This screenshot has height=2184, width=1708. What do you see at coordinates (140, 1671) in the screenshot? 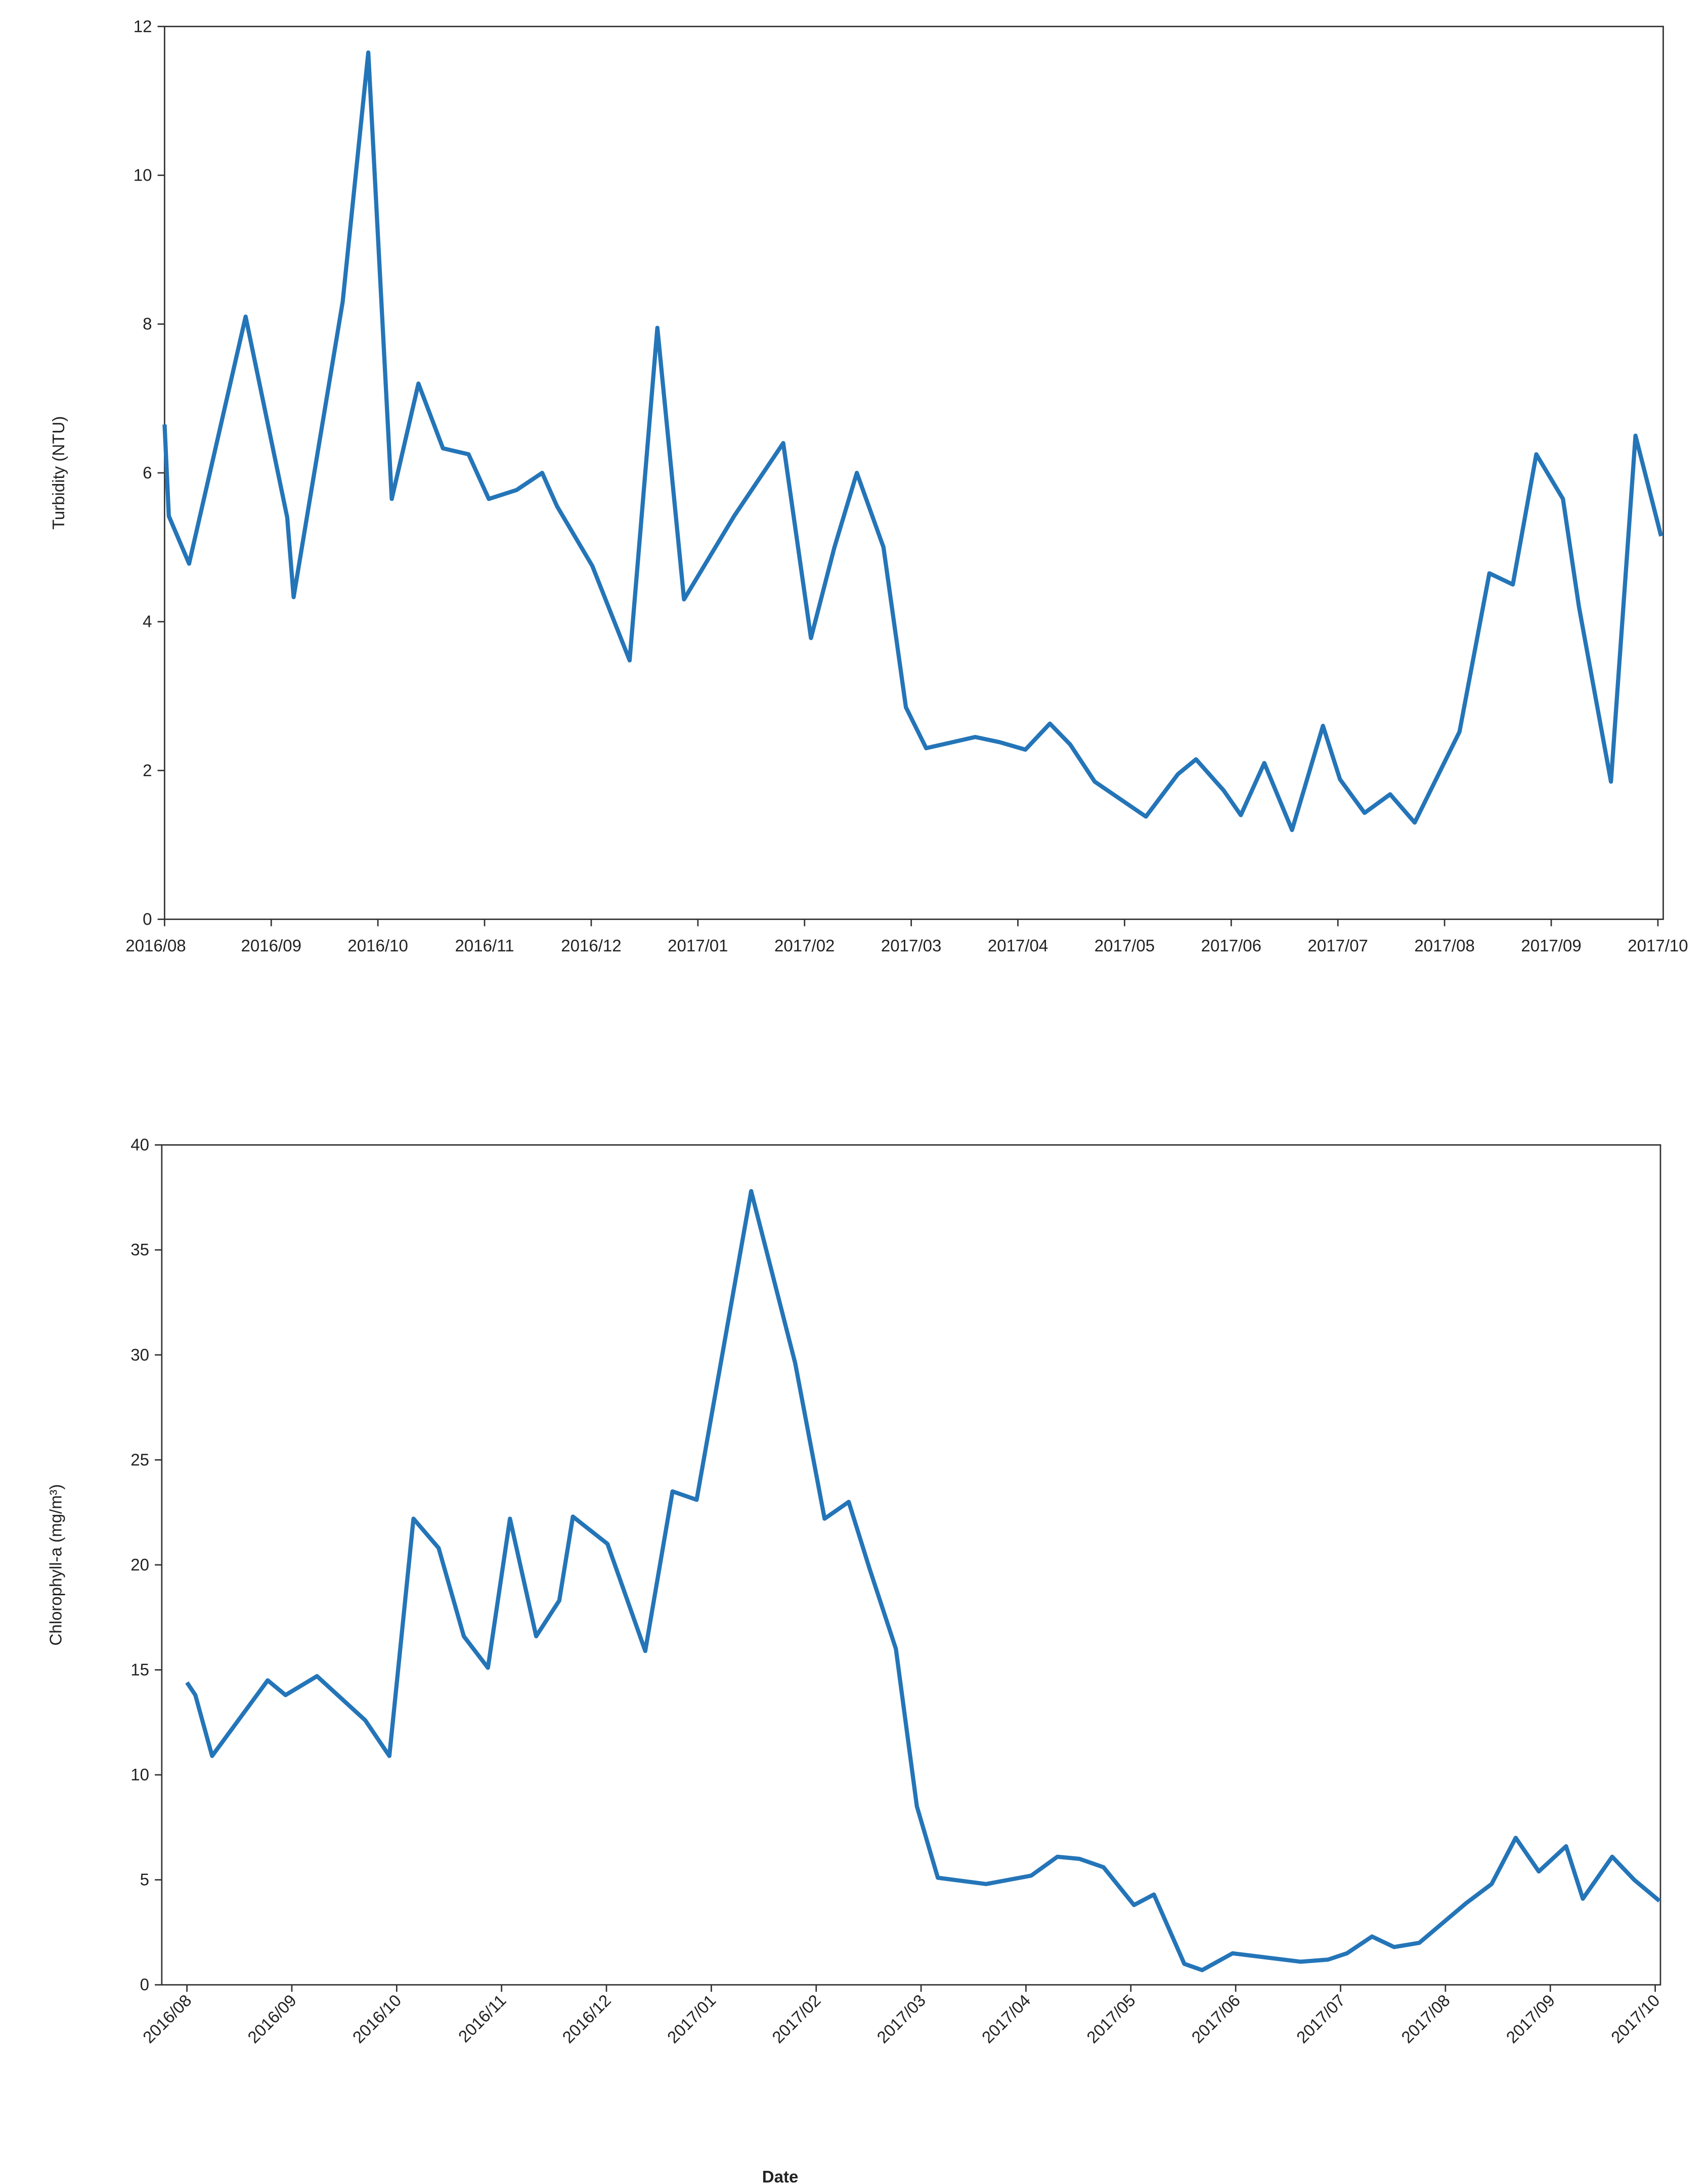
I see `y-tick-label: 15` at bounding box center [140, 1671].